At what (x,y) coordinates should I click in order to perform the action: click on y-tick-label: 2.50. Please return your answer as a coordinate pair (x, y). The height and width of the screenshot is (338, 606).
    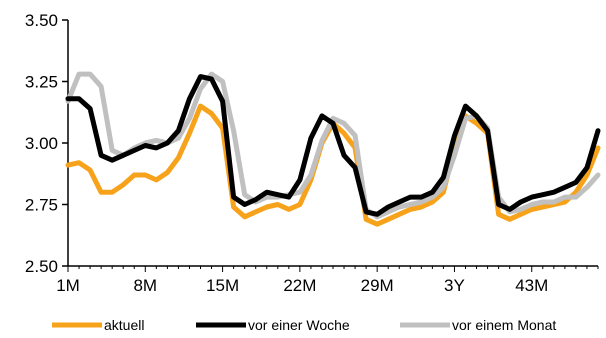
    Looking at the image, I should click on (41, 266).